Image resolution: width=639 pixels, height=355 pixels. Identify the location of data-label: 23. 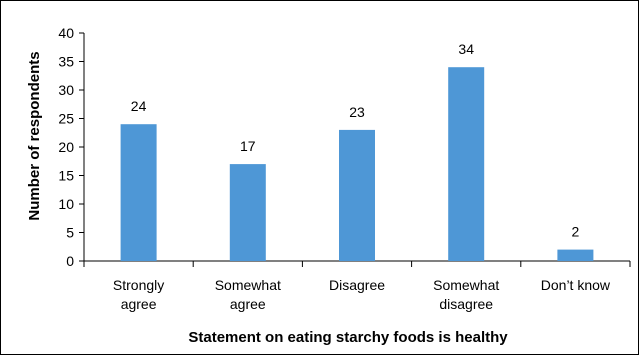
(357, 112).